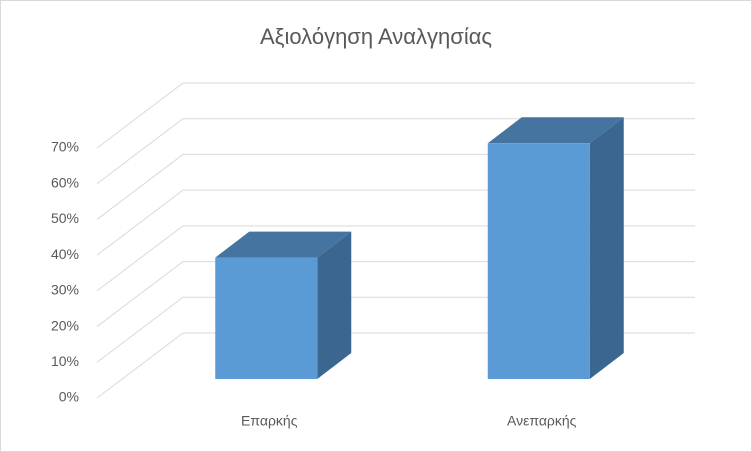 Image resolution: width=752 pixels, height=452 pixels. I want to click on grid-line, so click(395, 115).